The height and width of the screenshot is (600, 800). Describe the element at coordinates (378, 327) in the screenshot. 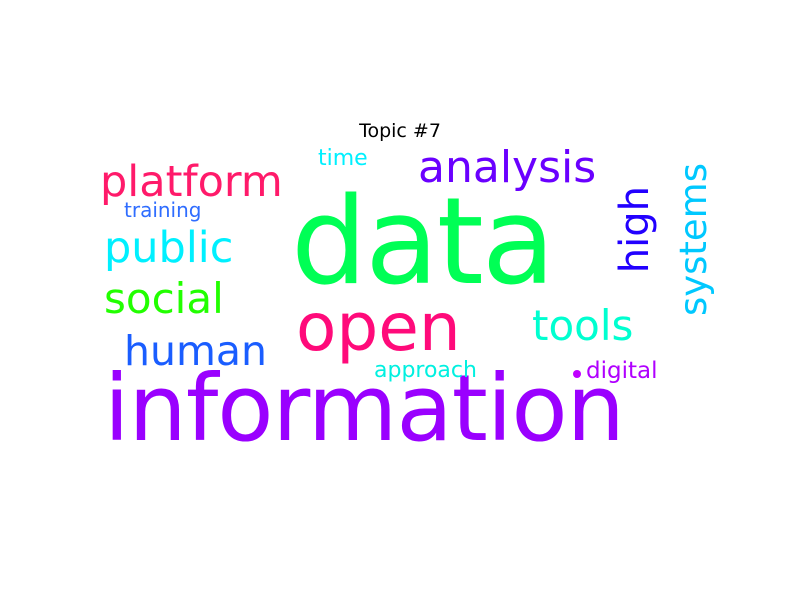

I see `word-open: open` at that location.